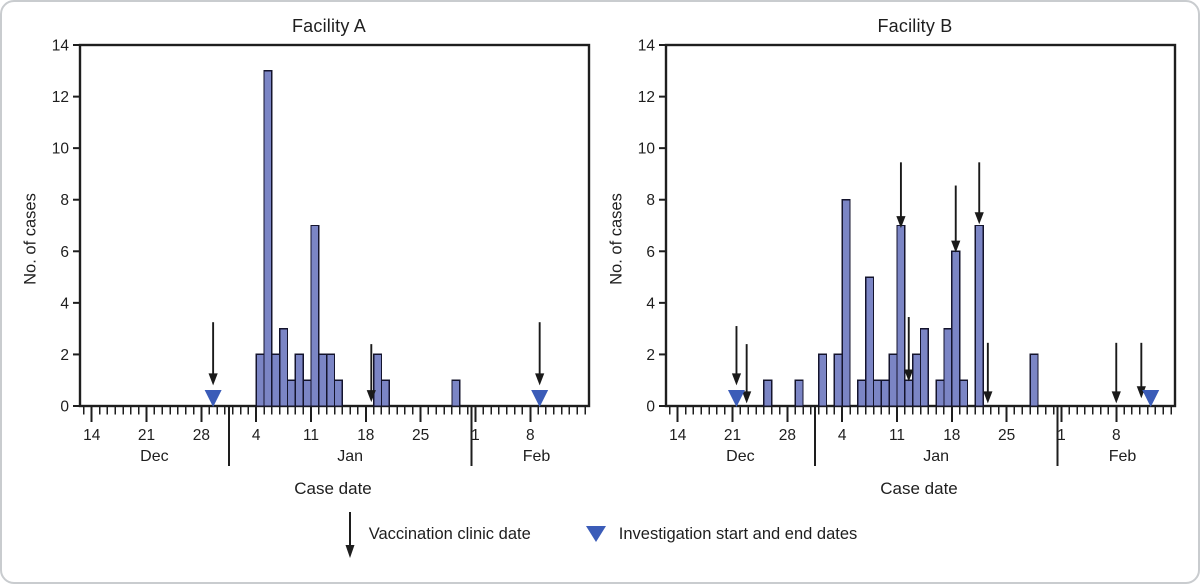 The image size is (1200, 584). What do you see at coordinates (537, 456) in the screenshot?
I see `month-label: Feb` at bounding box center [537, 456].